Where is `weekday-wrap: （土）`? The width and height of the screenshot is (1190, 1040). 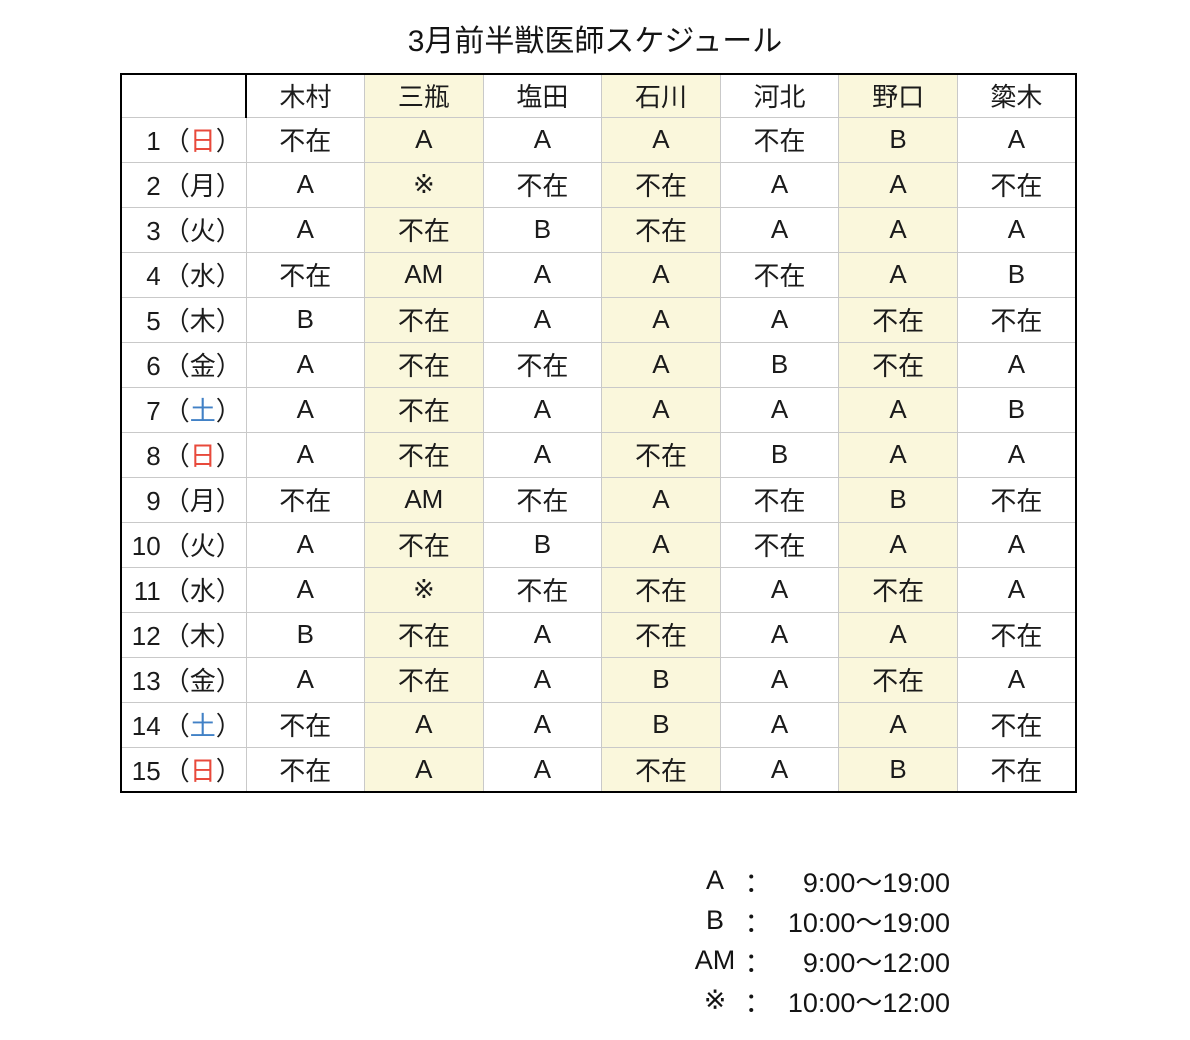 weekday-wrap: （土） is located at coordinates (203, 411).